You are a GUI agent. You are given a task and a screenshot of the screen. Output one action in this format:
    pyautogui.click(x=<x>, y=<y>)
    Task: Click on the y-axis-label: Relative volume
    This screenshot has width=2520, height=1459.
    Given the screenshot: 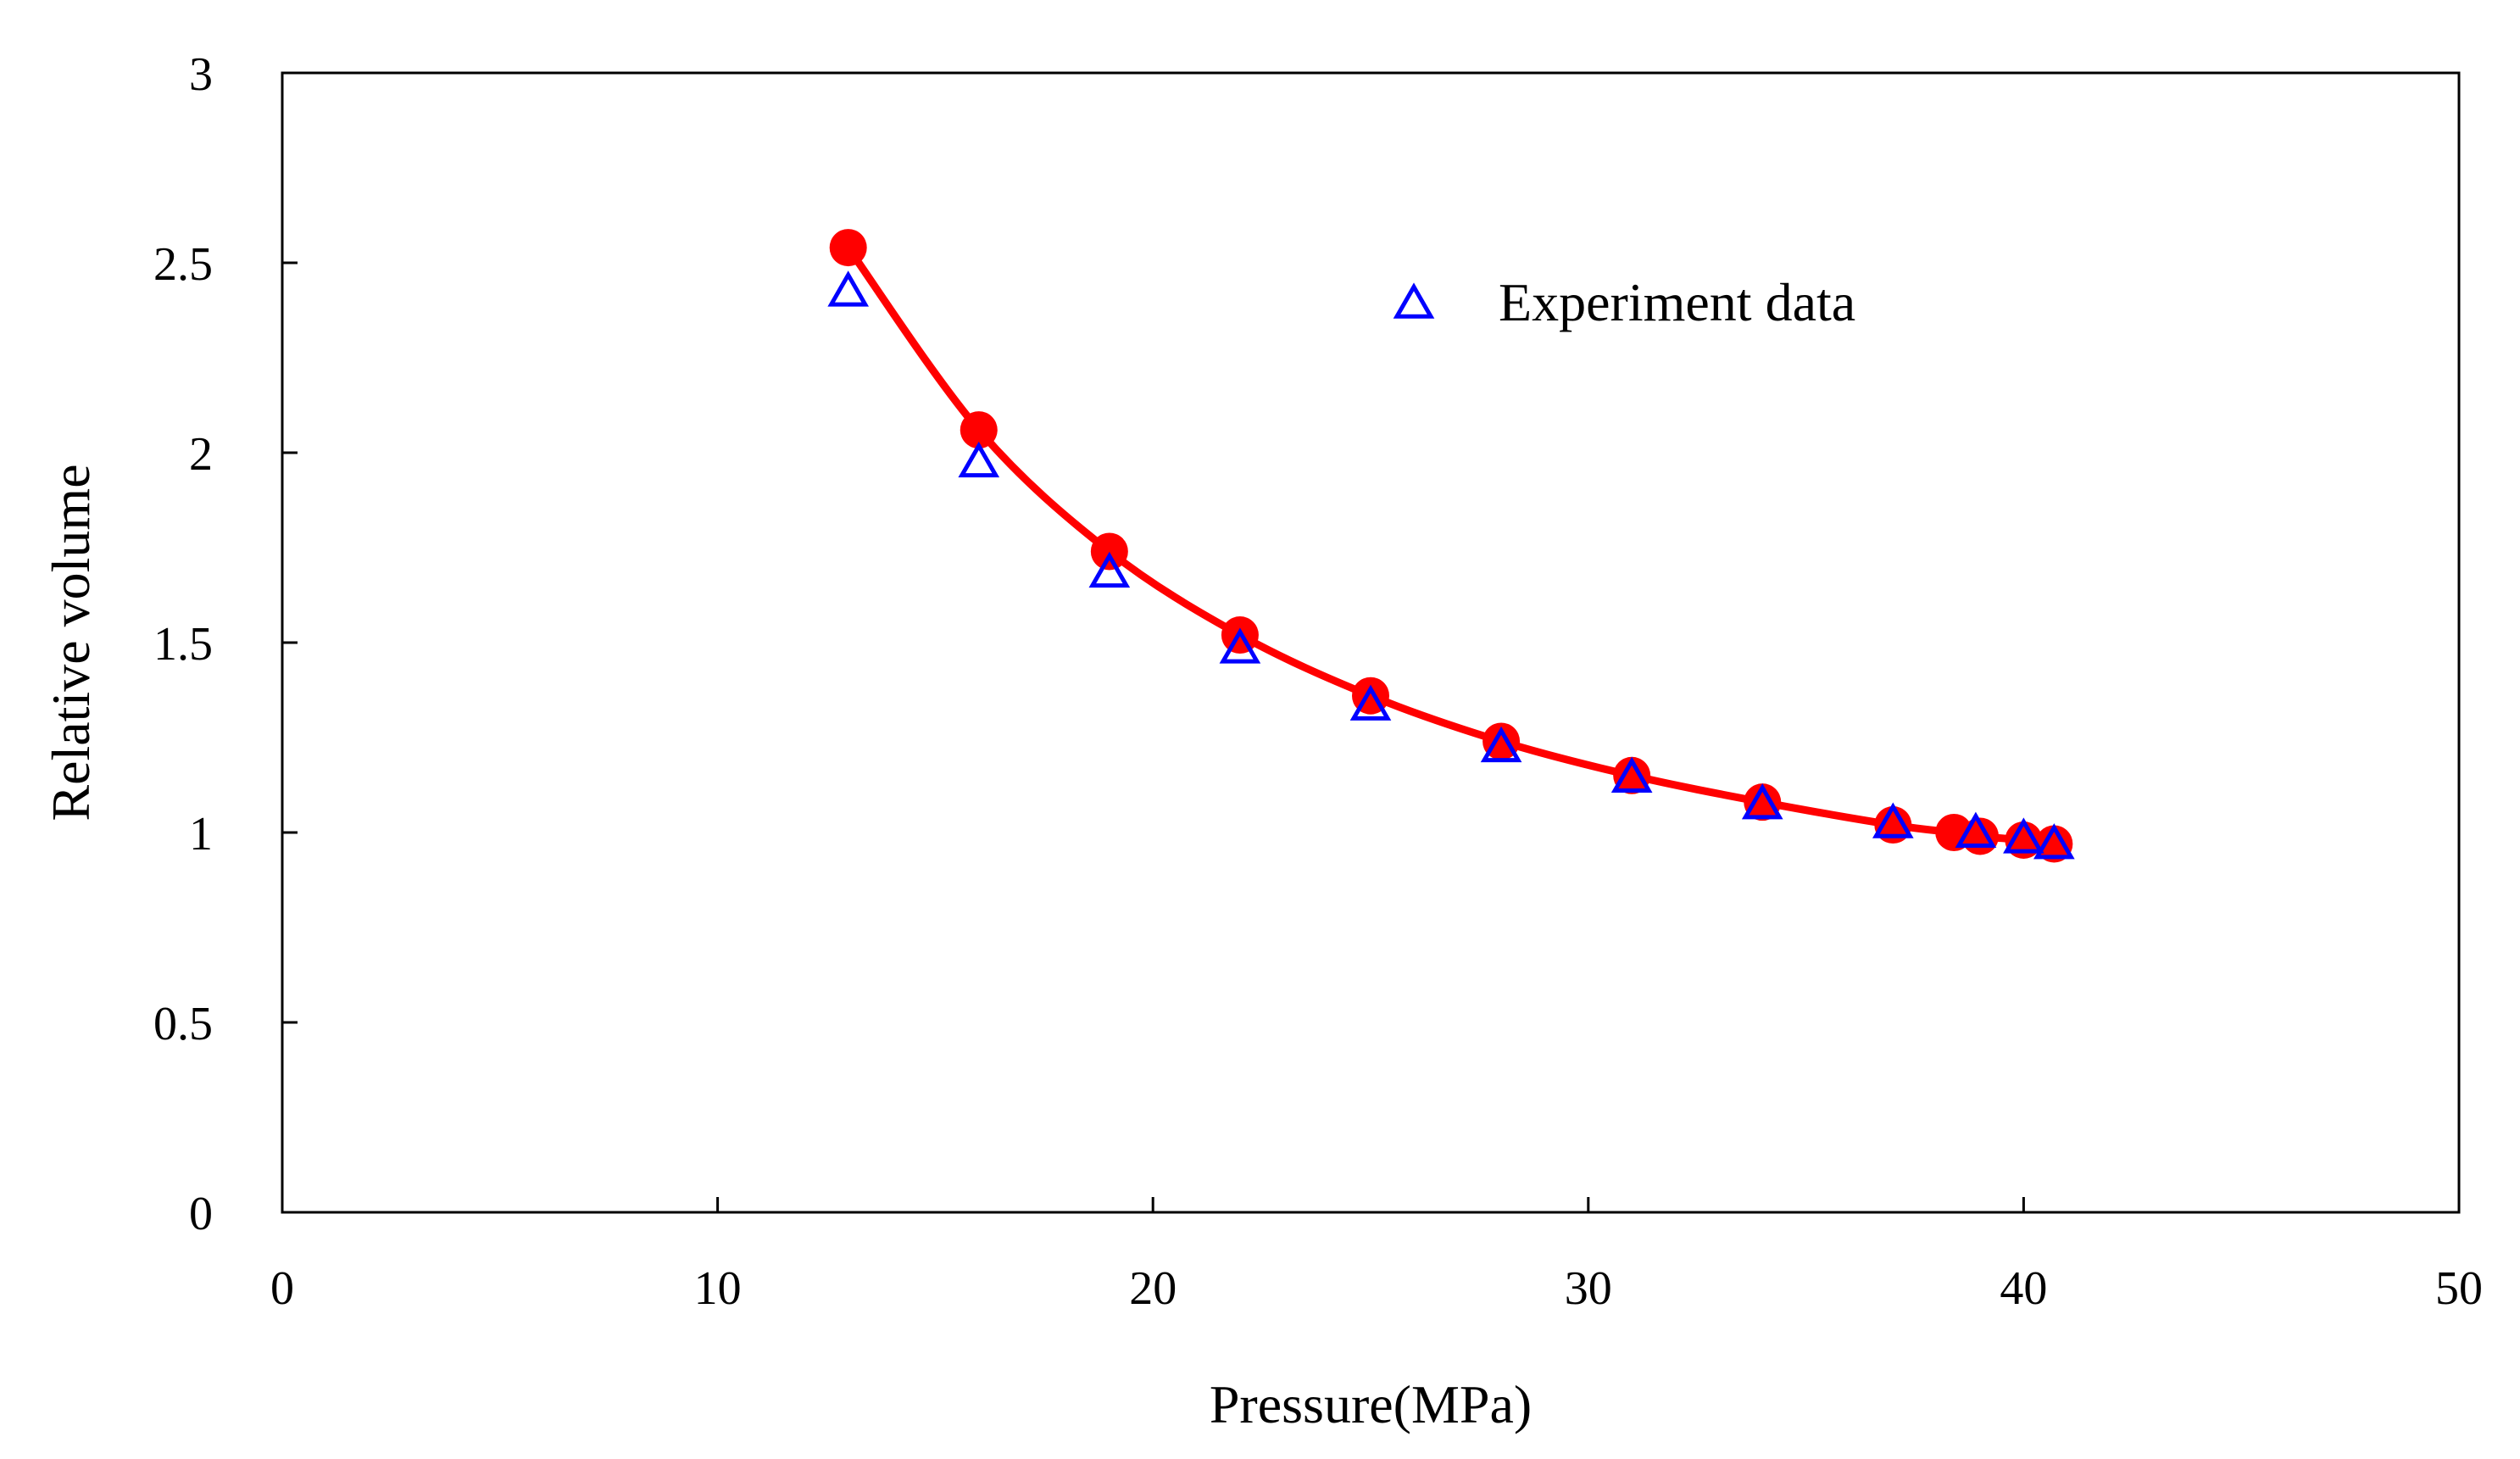 What is the action you would take?
    pyautogui.click(x=71, y=642)
    